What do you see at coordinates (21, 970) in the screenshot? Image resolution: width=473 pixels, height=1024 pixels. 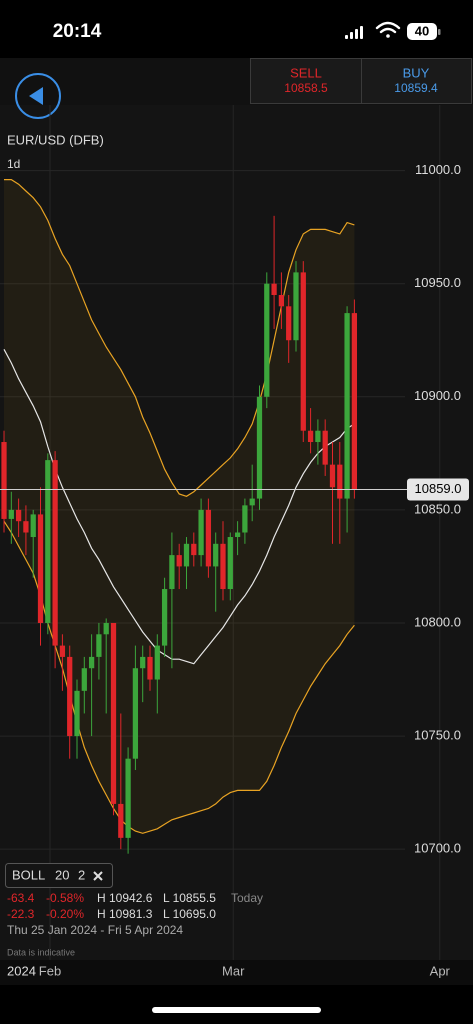 I see `year-label: 2024` at bounding box center [21, 970].